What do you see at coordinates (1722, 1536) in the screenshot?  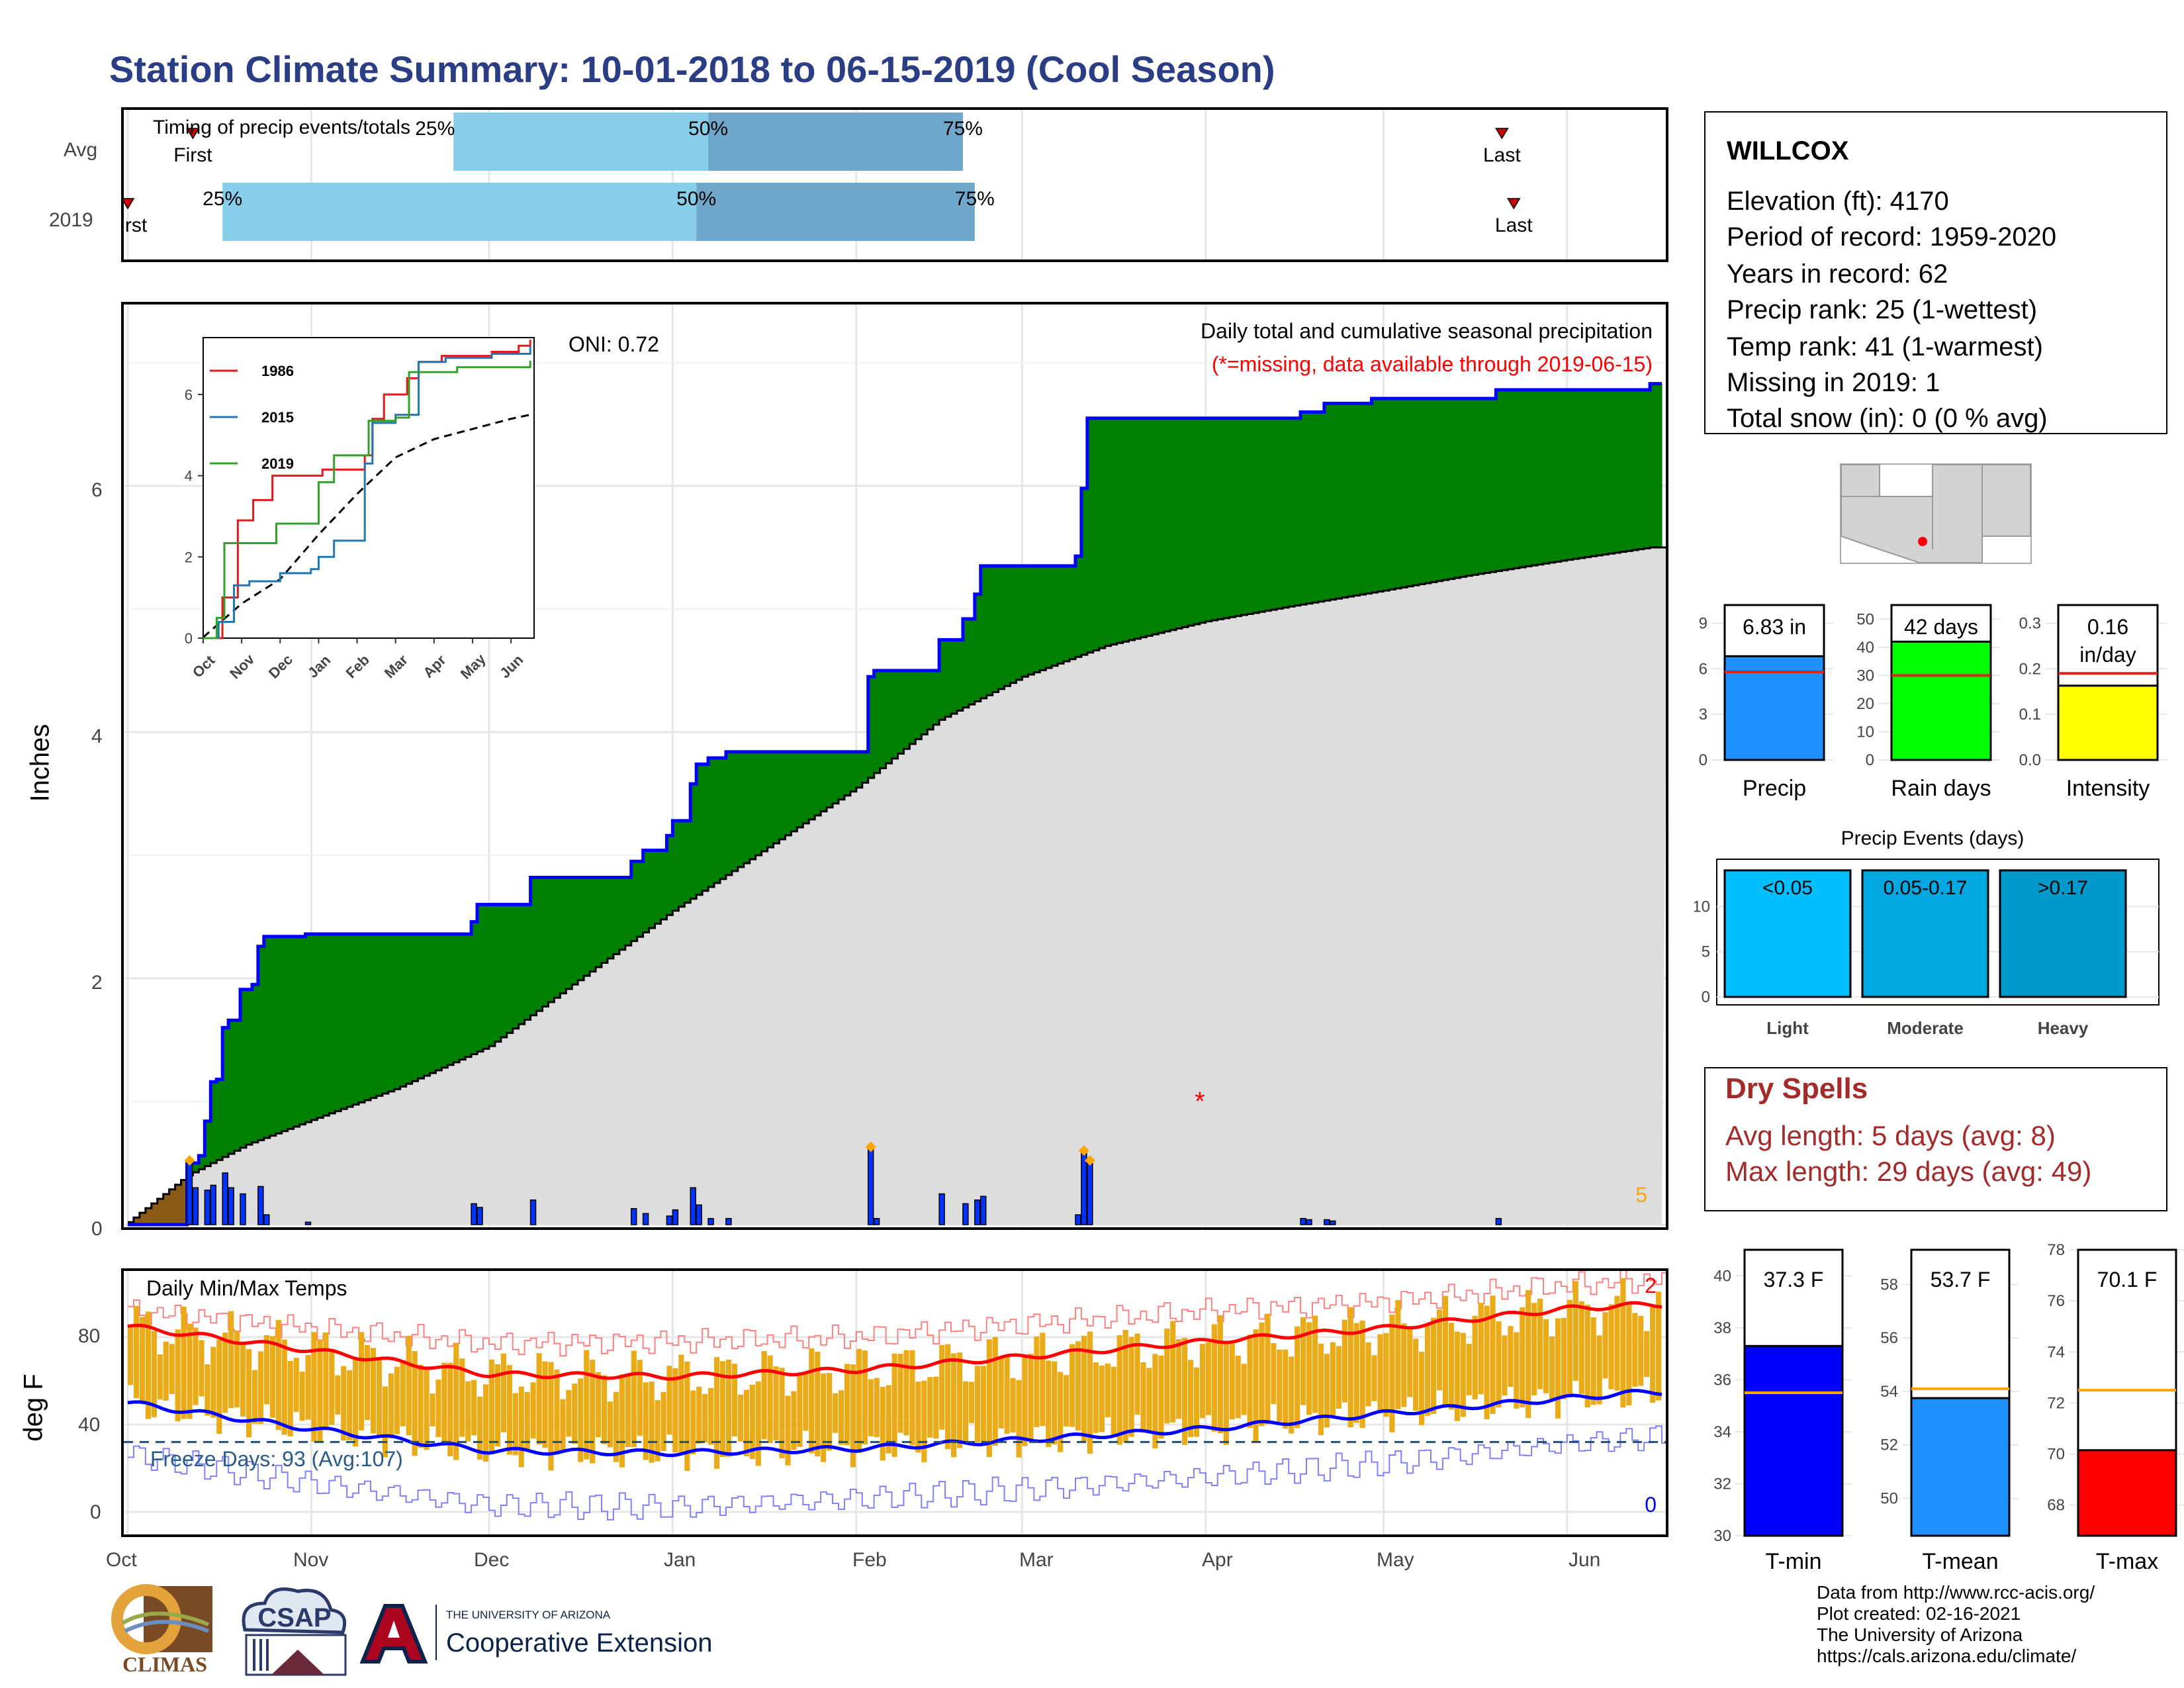 I see `tbar-tick-label: 30` at bounding box center [1722, 1536].